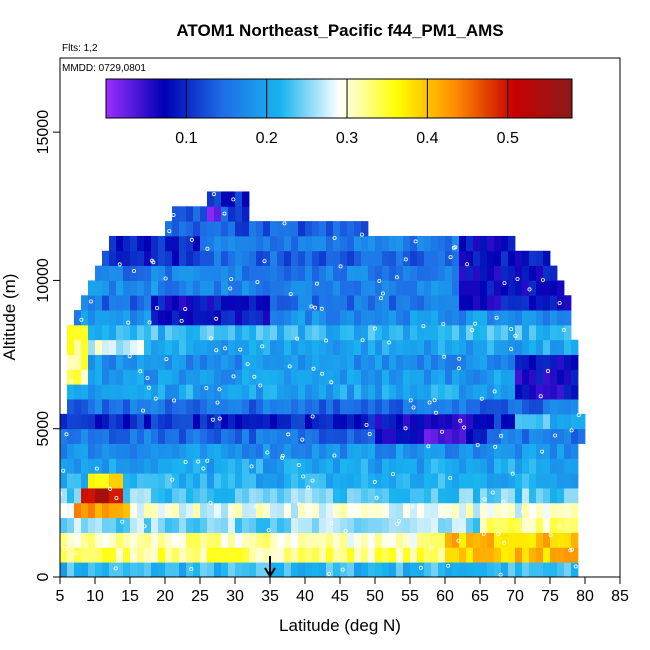 The image size is (650, 650). Describe the element at coordinates (186, 138) in the screenshot. I see `colorbar-tick-label: 0.1` at that location.